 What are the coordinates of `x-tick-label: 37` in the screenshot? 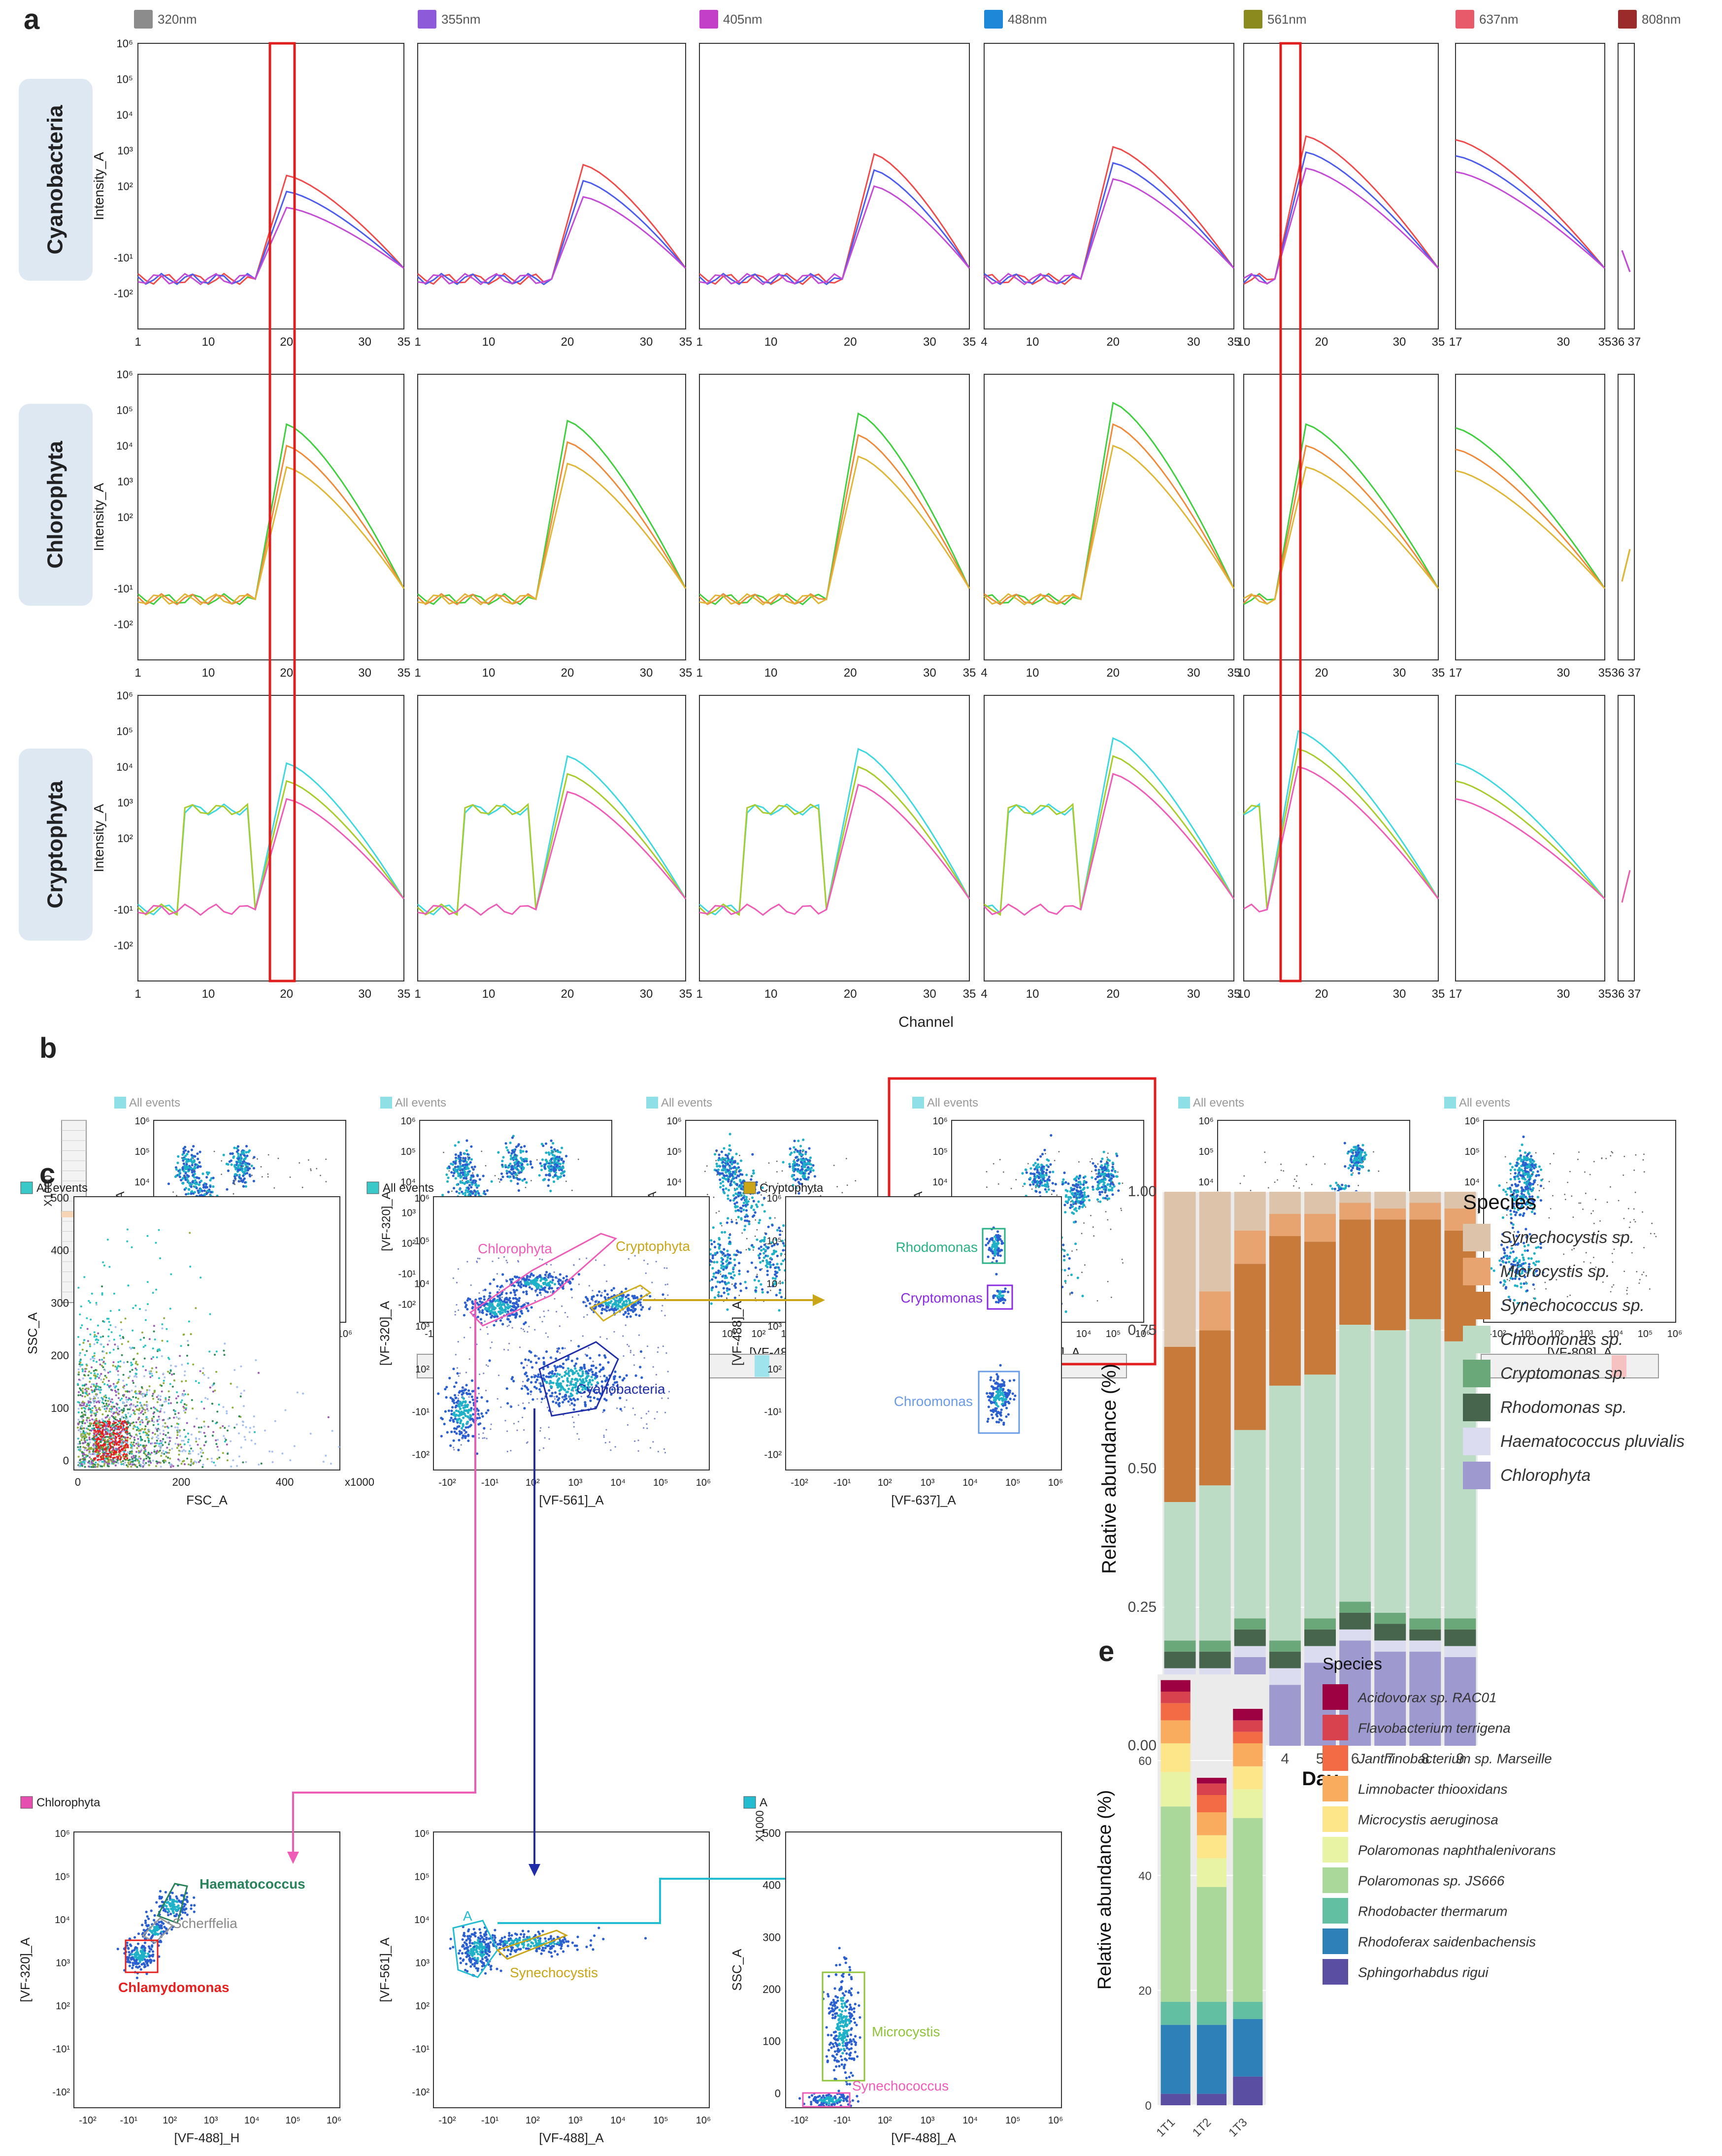 It's located at (1634, 994).